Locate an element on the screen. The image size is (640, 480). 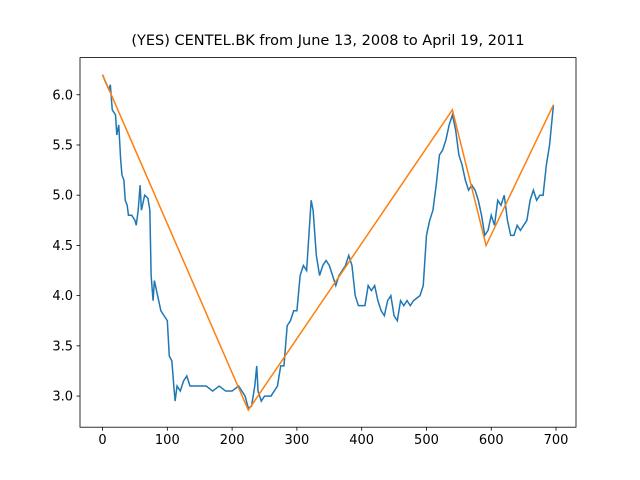
x-tick-label: 0 is located at coordinates (102, 440).